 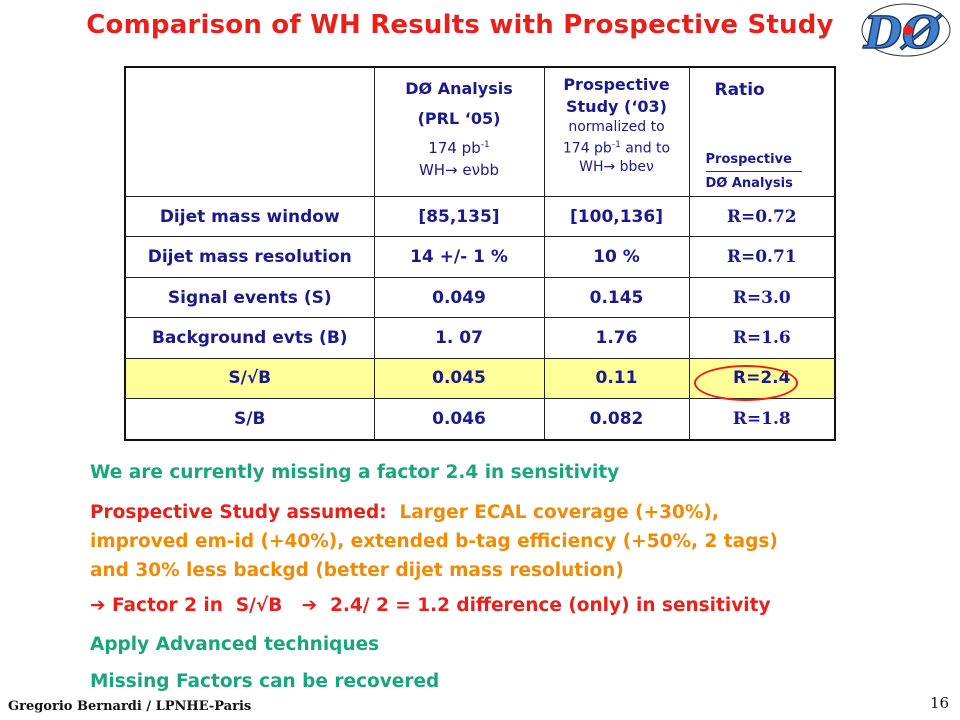 What do you see at coordinates (762, 297) in the screenshot?
I see `ratio-value: R=3.0` at bounding box center [762, 297].